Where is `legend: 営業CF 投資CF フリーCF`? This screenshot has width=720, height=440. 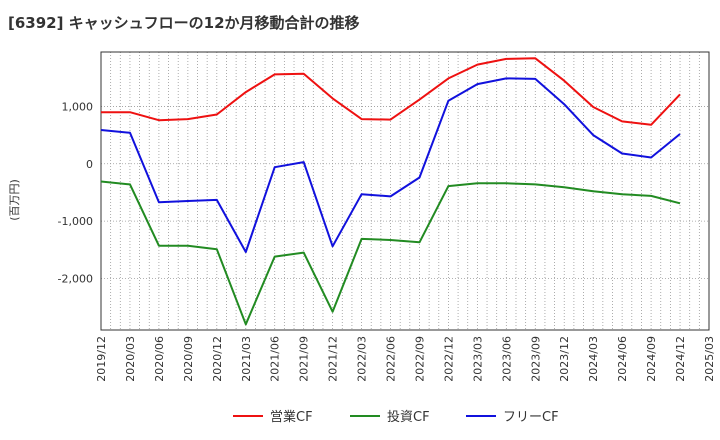
legend: 営業CF 投資CF フリーCF is located at coordinates (396, 417).